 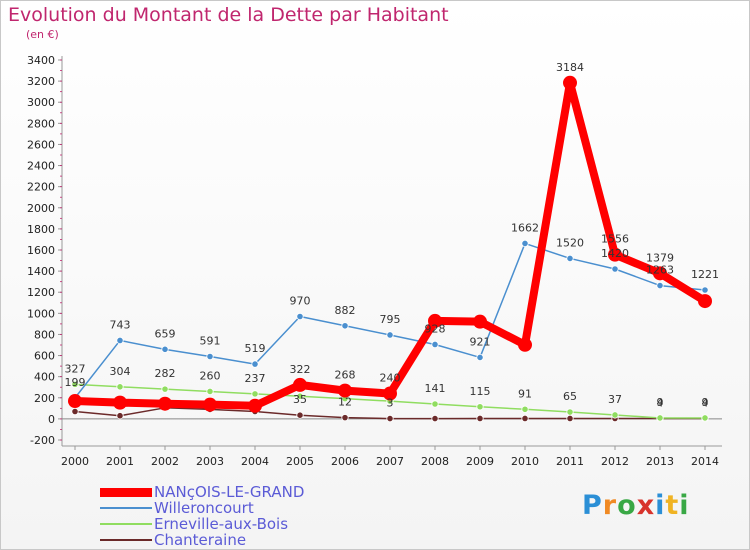 I want to click on data-label: 659, so click(x=165, y=333).